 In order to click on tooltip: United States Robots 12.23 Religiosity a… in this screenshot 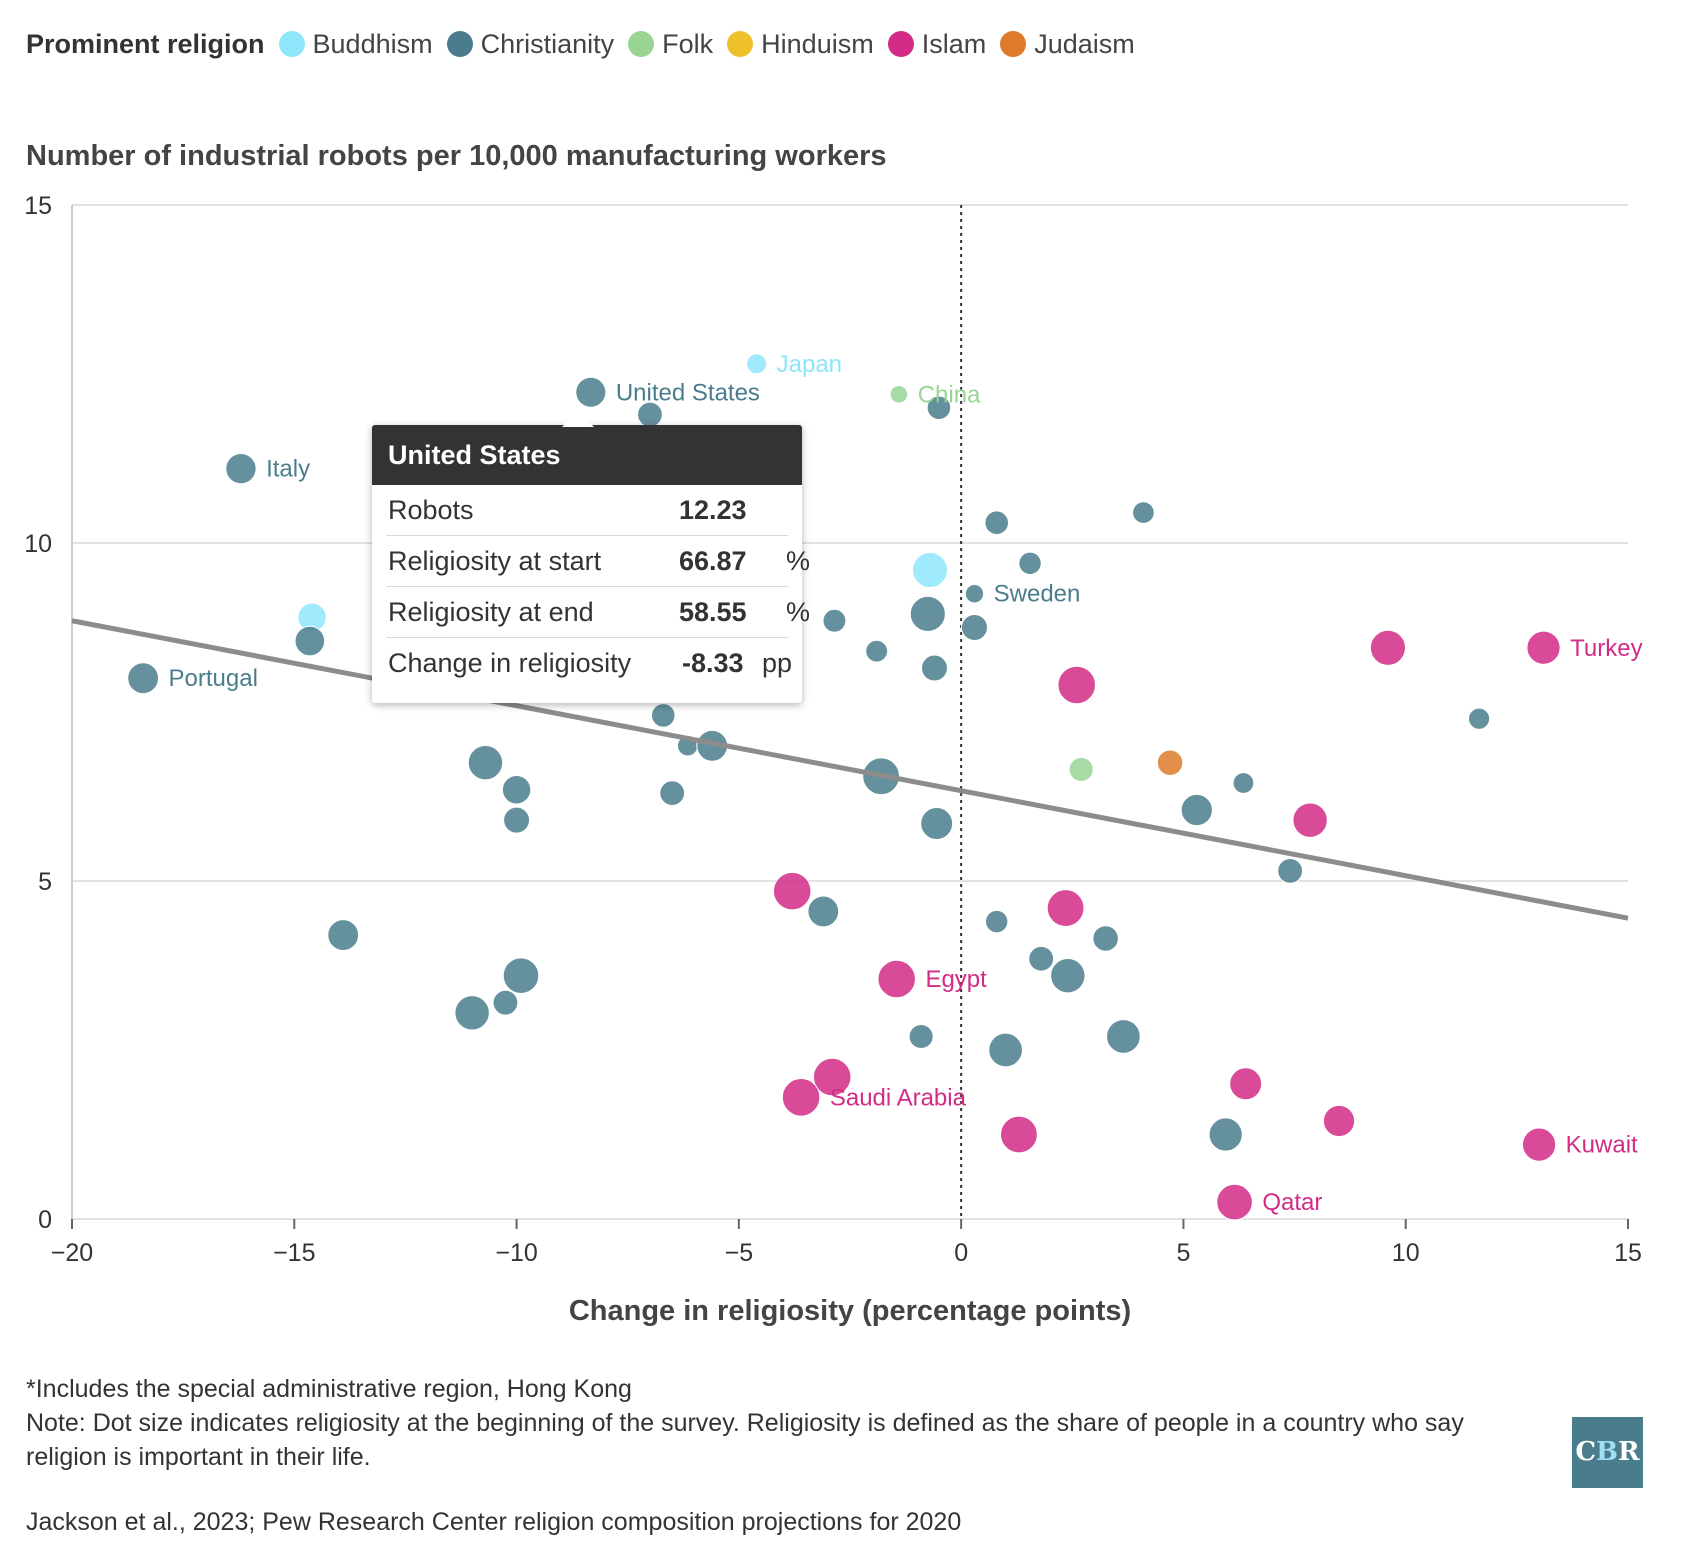, I will do `click(591, 557)`.